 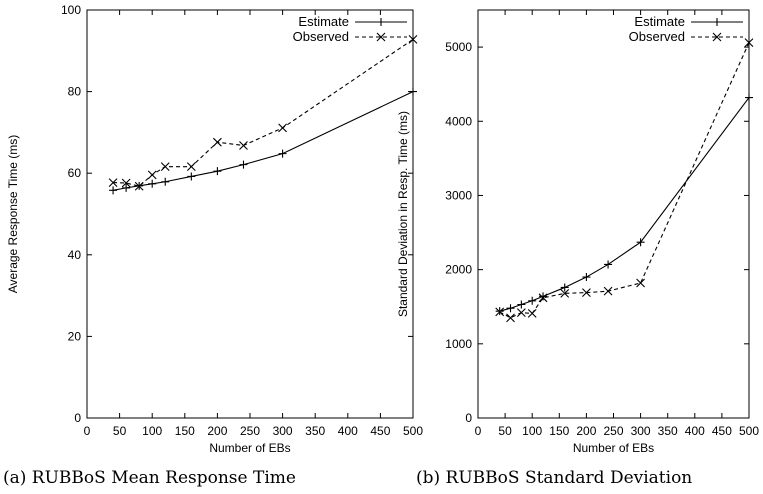 What do you see at coordinates (283, 431) in the screenshot?
I see `chart-a-x-tick-label: 300` at bounding box center [283, 431].